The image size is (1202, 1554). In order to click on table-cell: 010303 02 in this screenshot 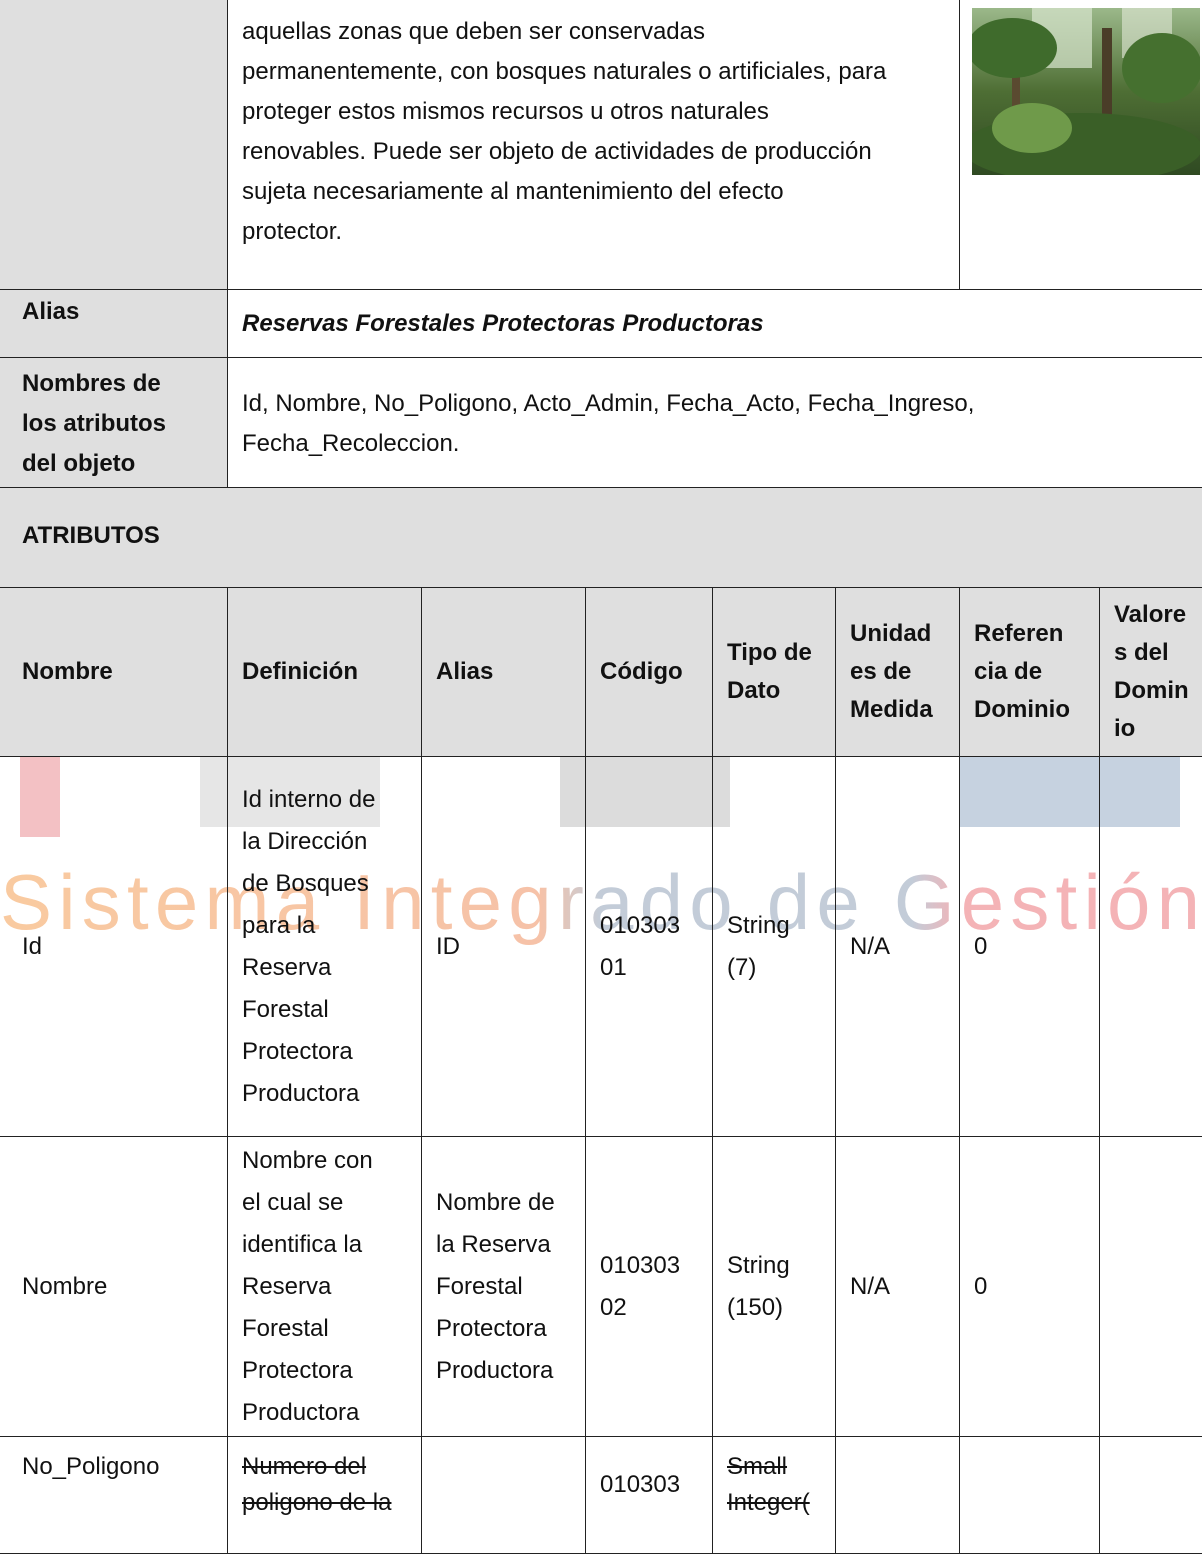, I will do `click(649, 1287)`.